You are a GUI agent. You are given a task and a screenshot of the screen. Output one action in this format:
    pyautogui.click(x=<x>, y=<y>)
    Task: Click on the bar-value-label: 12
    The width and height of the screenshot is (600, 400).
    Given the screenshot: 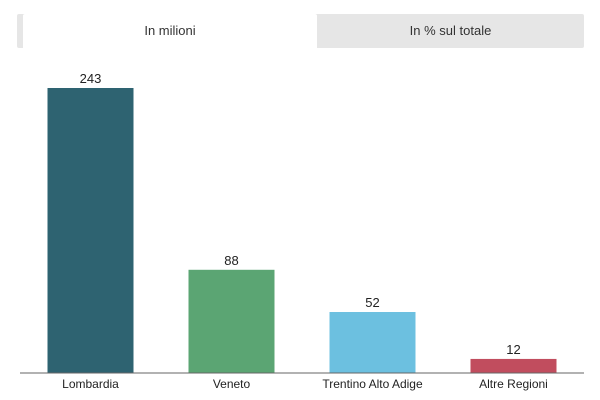 What is the action you would take?
    pyautogui.click(x=513, y=349)
    